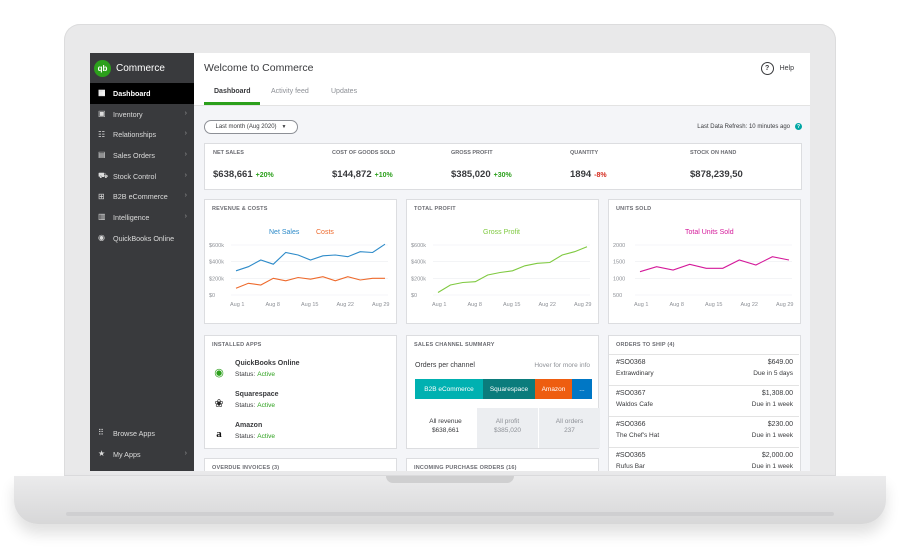 The width and height of the screenshot is (900, 553). What do you see at coordinates (777, 68) in the screenshot?
I see `help-button: ? Help` at bounding box center [777, 68].